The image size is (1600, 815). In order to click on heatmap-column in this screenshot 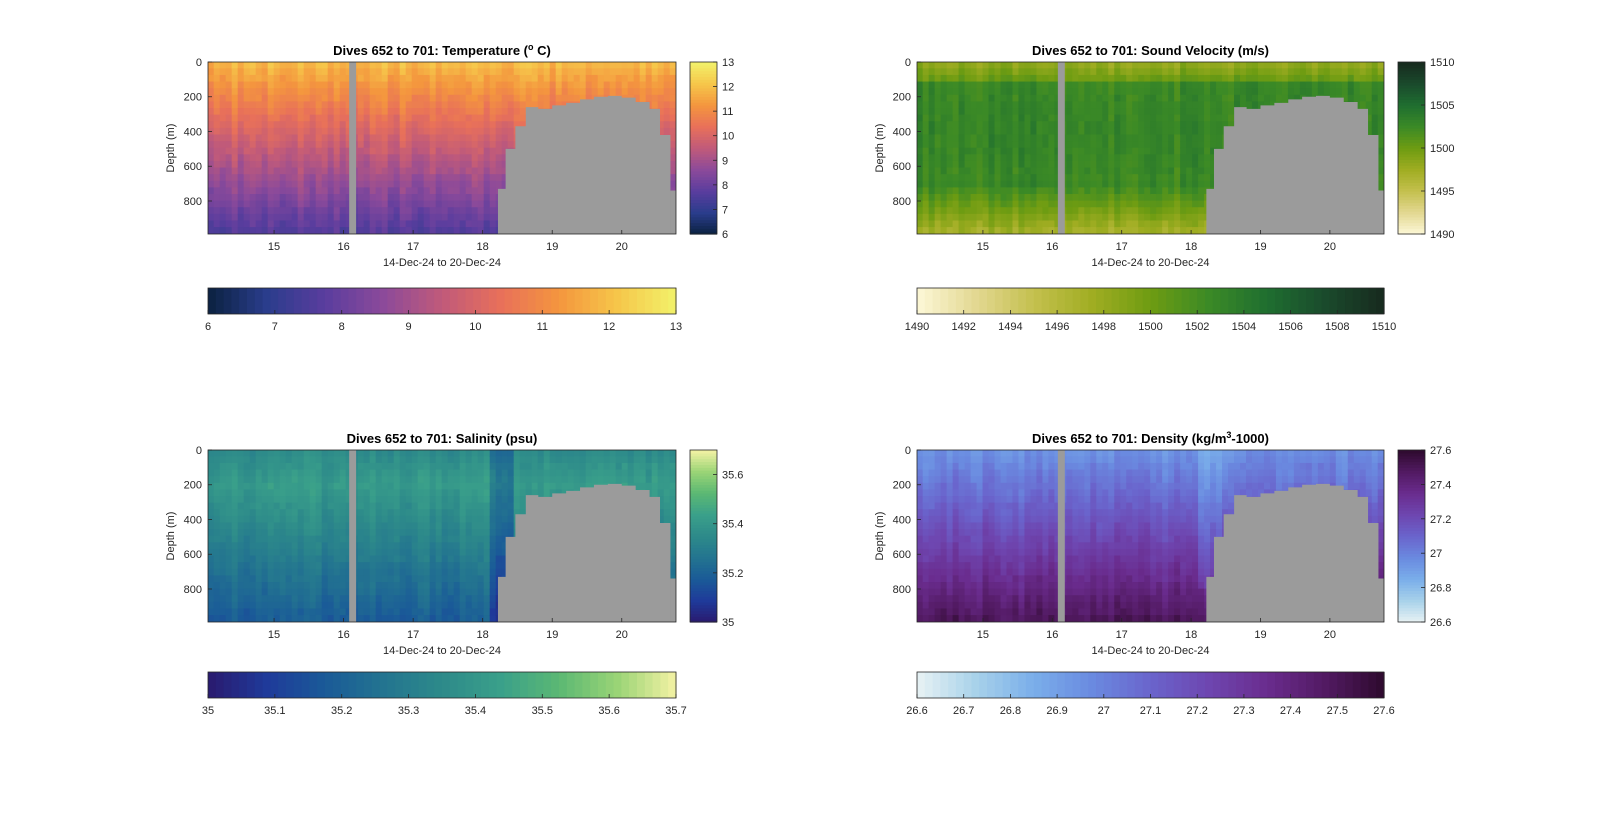, I will do `click(962, 148)`.